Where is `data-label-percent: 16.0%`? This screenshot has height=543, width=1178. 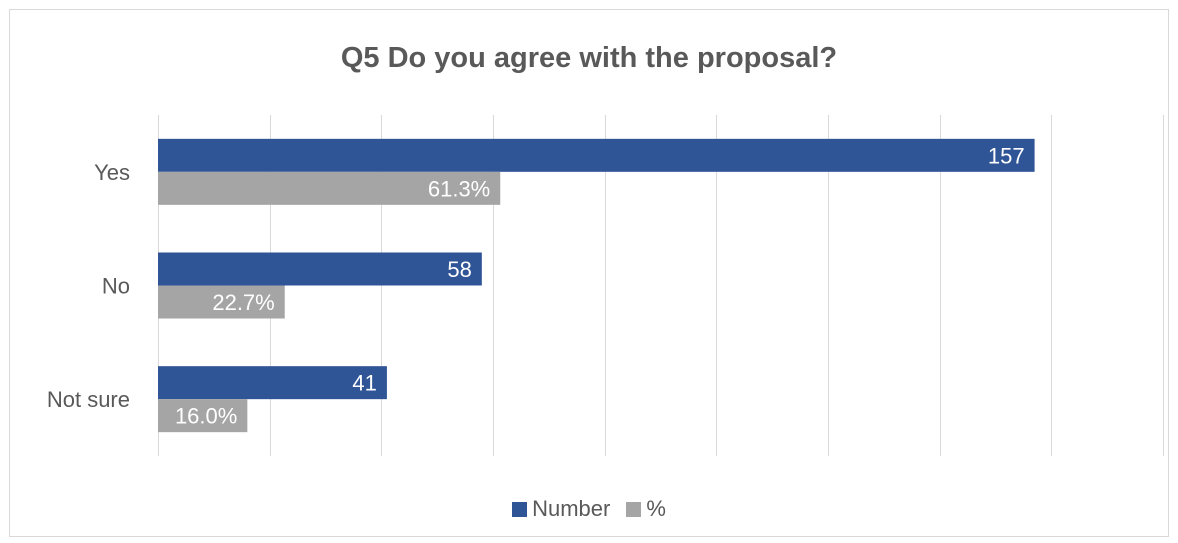 data-label-percent: 16.0% is located at coordinates (206, 416).